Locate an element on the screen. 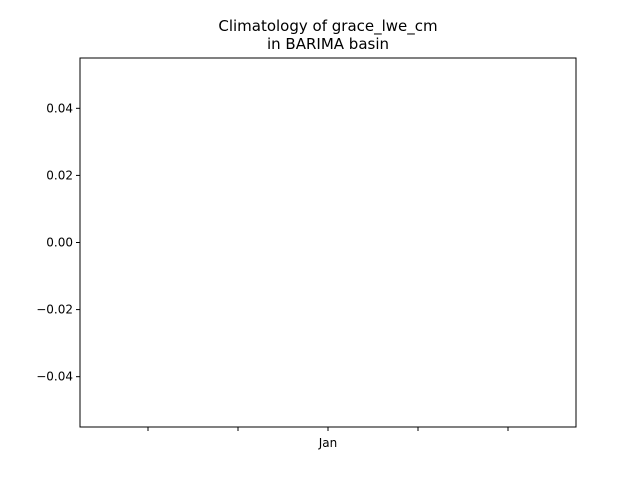 This screenshot has height=480, width=640. y-tick-label: −0.02 is located at coordinates (54, 310).